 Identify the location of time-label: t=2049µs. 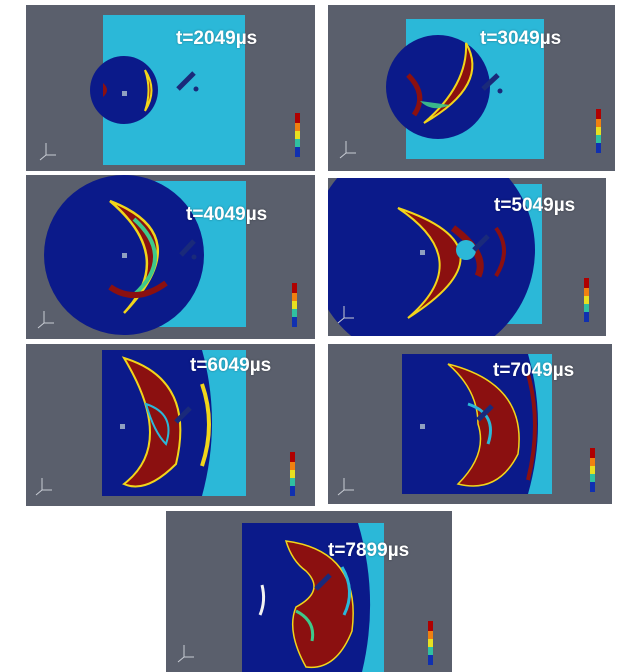
(217, 38).